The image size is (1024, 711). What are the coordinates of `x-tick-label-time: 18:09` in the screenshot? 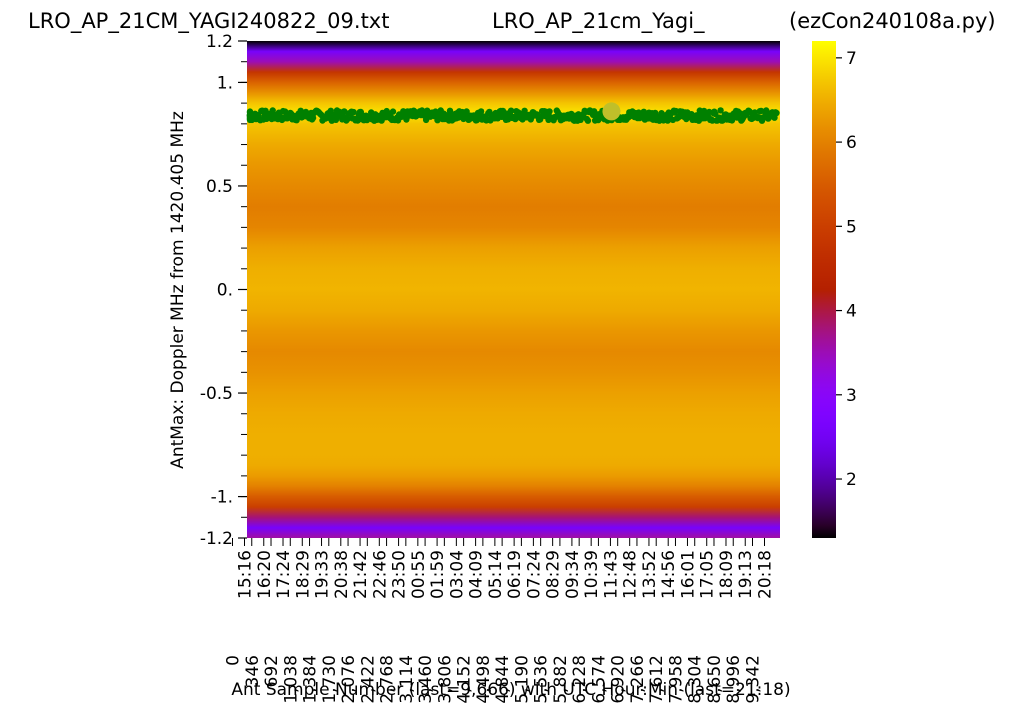 It's located at (727, 574).